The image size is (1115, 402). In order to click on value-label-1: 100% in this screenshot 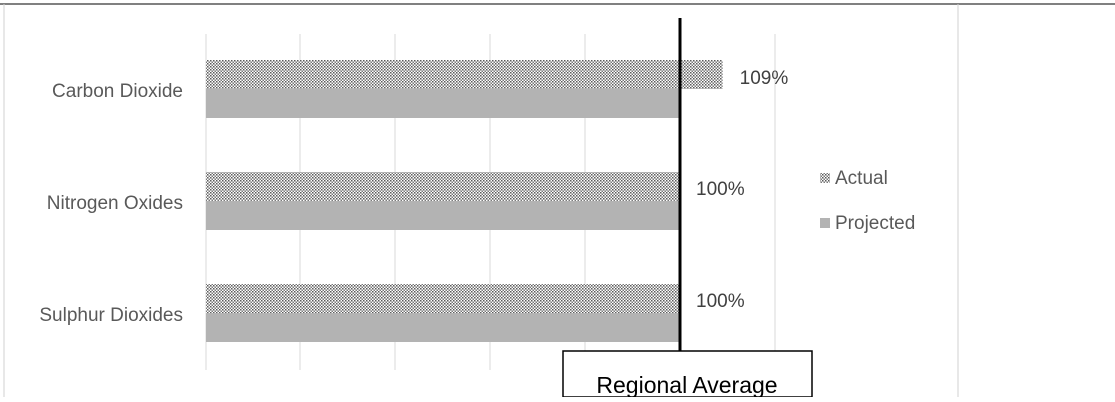, I will do `click(720, 189)`.